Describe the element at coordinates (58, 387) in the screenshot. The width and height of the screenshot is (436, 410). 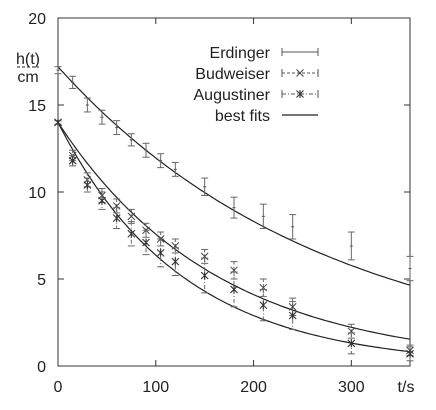
I see `x-tick-label: 0` at that location.